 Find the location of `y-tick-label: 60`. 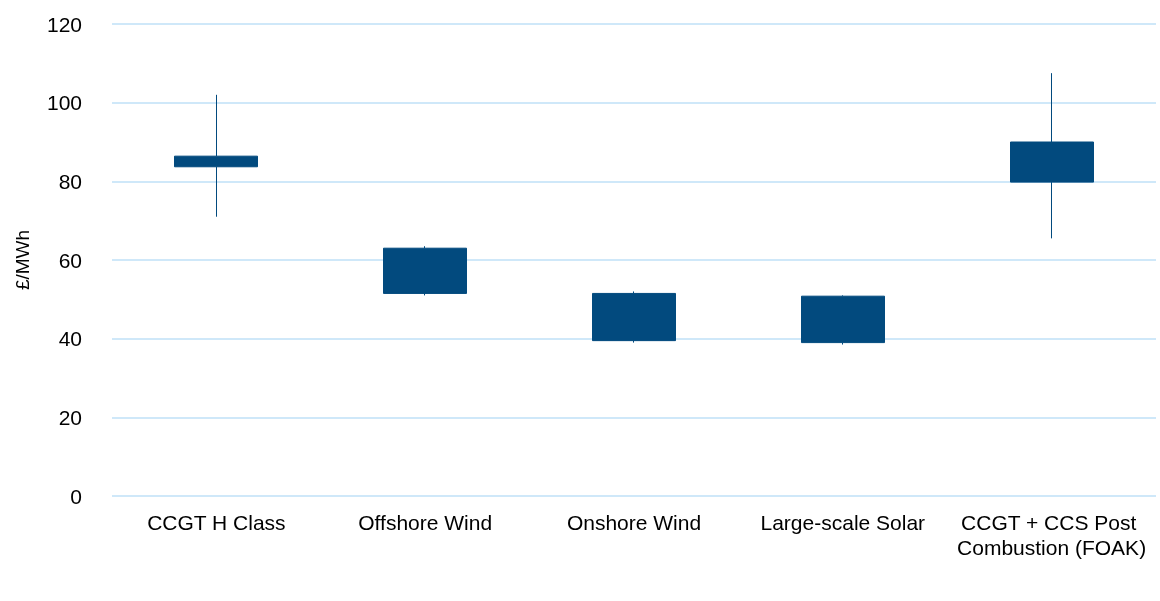

y-tick-label: 60 is located at coordinates (70, 260).